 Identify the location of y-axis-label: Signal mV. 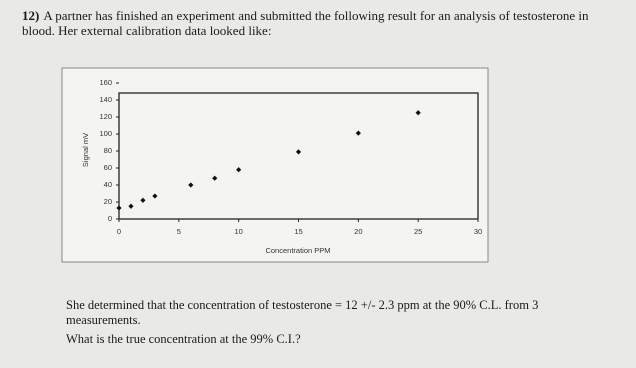
(85, 150).